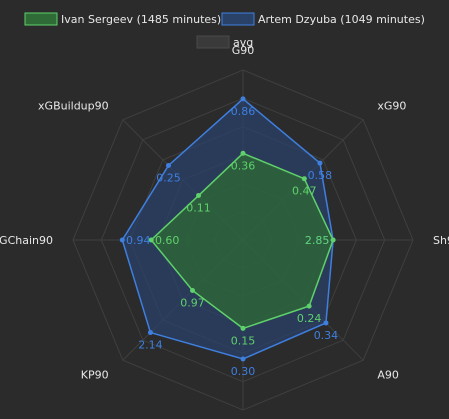 This screenshot has height=419, width=449. I want to click on data-label: 0.25, so click(168, 177).